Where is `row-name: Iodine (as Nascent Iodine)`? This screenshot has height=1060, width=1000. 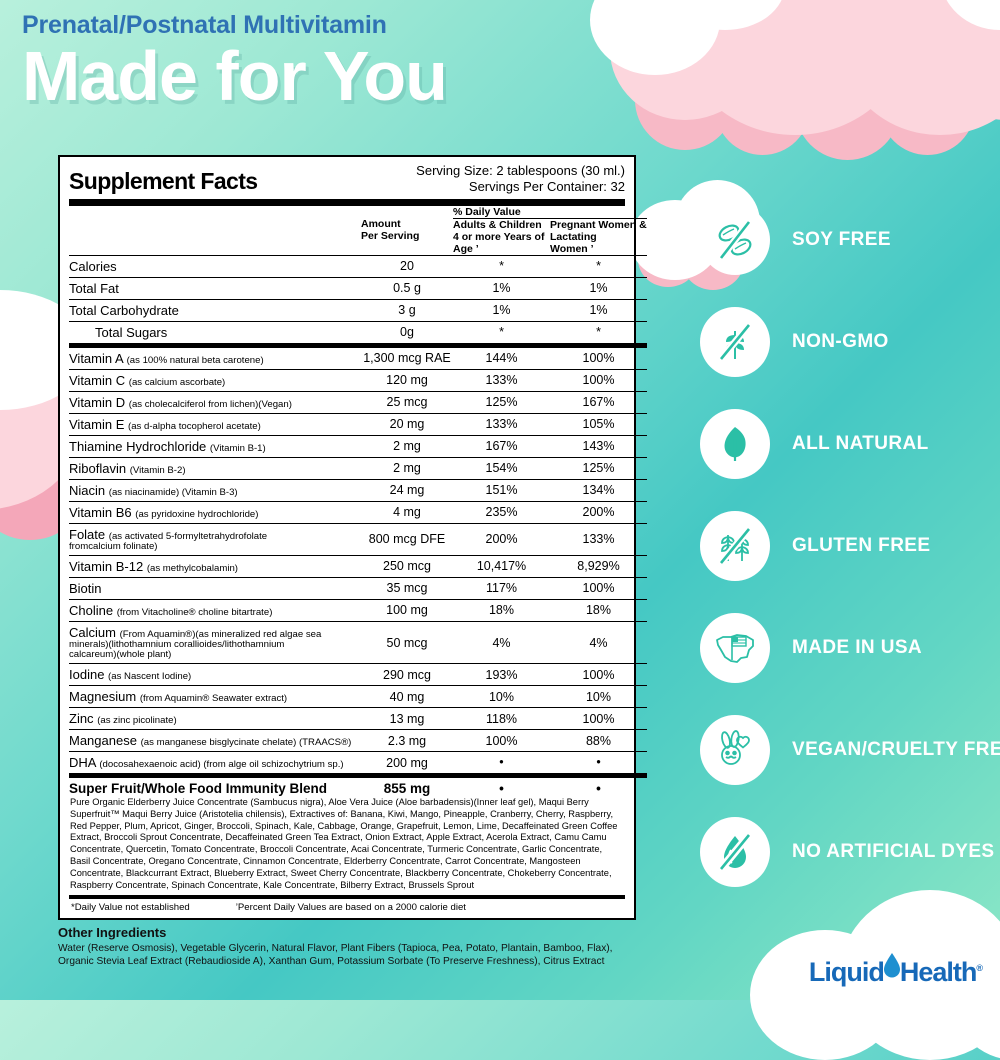
row-name: Iodine (as Nascent Iodine) is located at coordinates (215, 674).